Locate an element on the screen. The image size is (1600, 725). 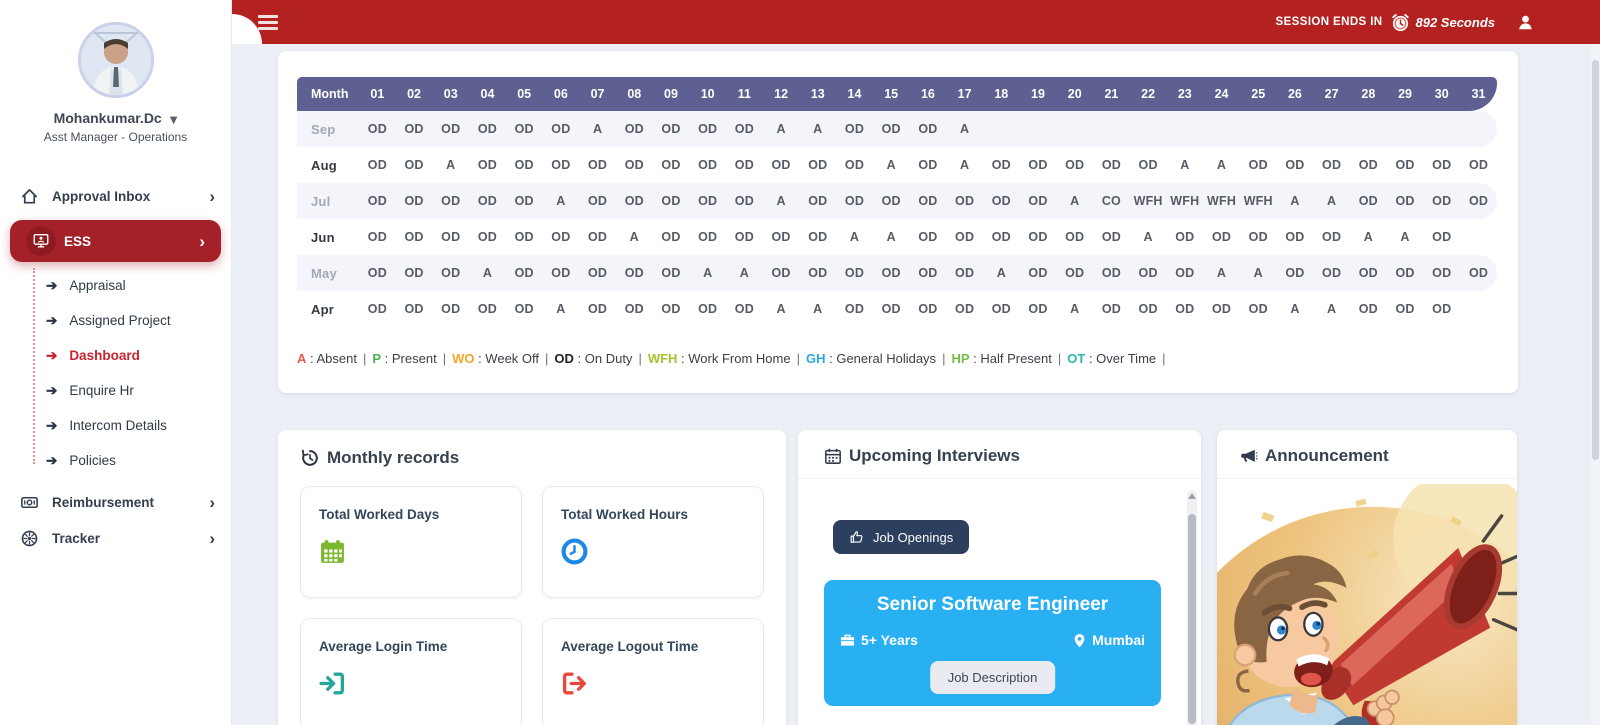
sidebar-subitem-policies: ➔ Policies is located at coordinates (115, 460).